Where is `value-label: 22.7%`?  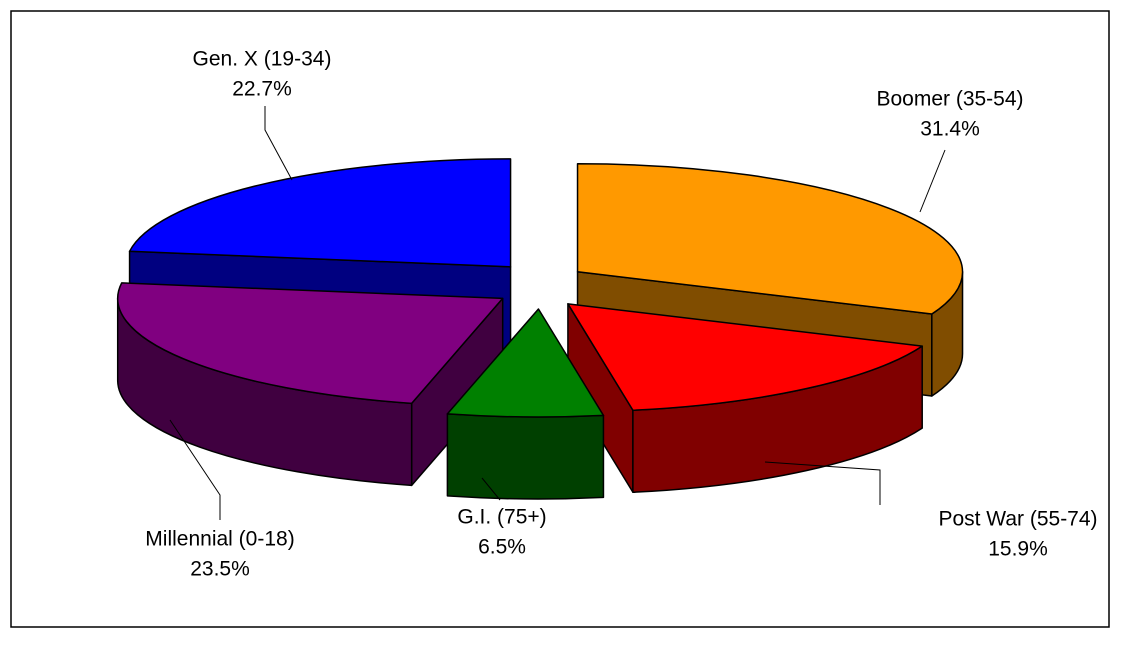 value-label: 22.7% is located at coordinates (262, 89).